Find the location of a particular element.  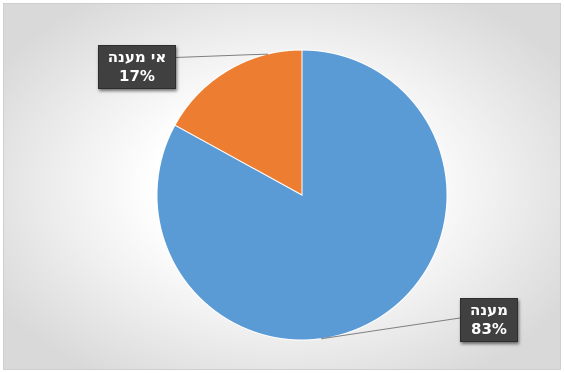

pie-slice-no-response is located at coordinates (238, 122).